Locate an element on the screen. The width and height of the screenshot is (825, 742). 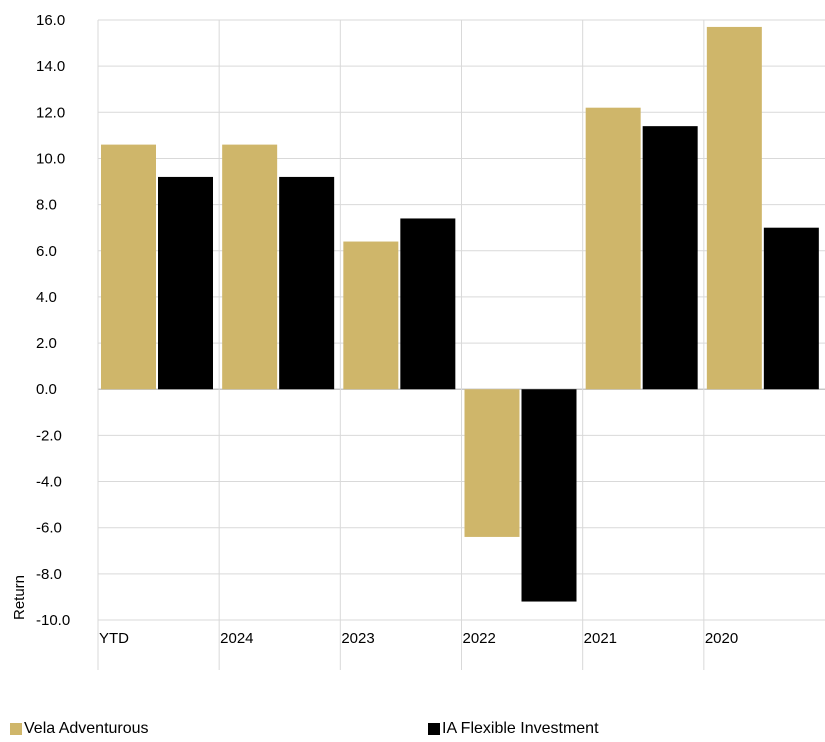
y-tick-label: 12.0 is located at coordinates (50, 112).